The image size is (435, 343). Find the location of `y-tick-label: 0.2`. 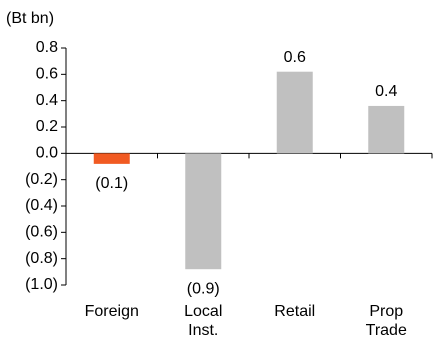

y-tick-label: 0.2 is located at coordinates (47, 126).